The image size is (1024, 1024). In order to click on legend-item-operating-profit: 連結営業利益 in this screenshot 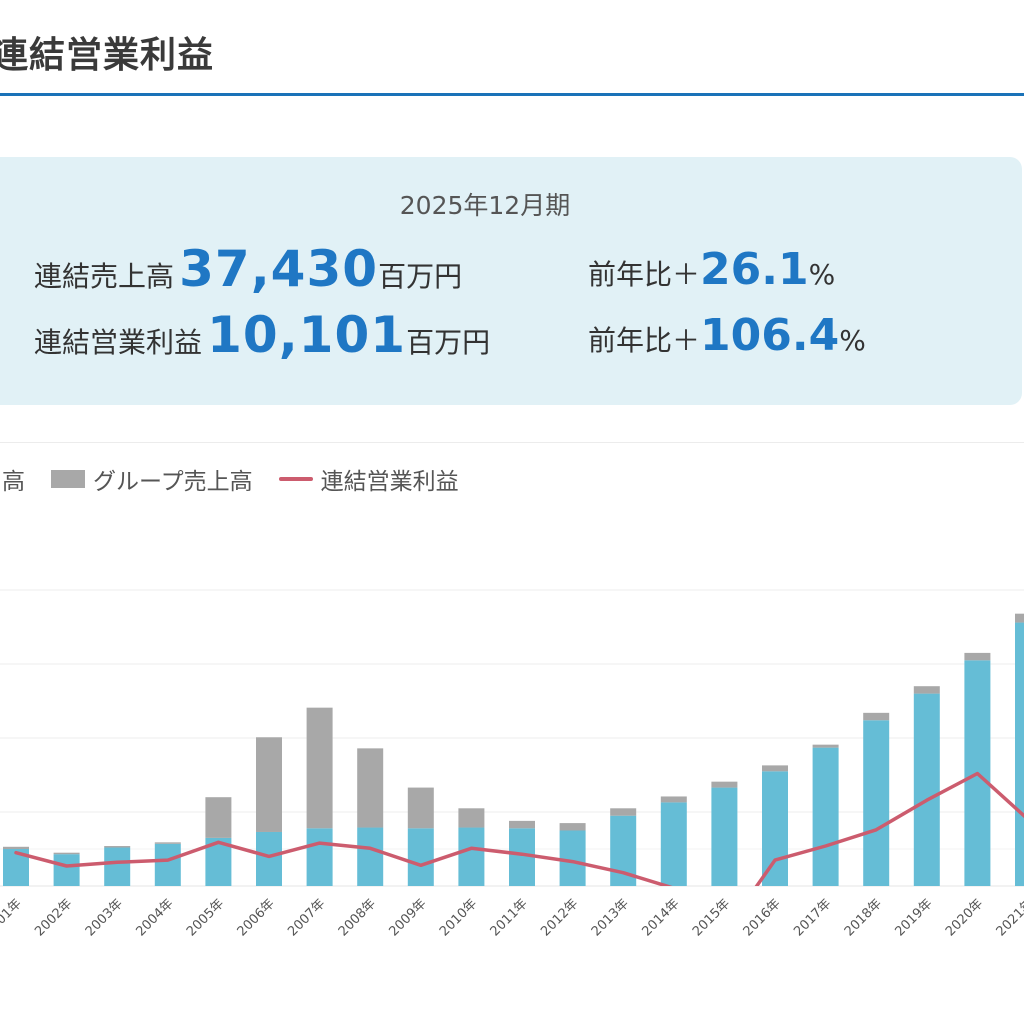, I will do `click(368, 479)`.